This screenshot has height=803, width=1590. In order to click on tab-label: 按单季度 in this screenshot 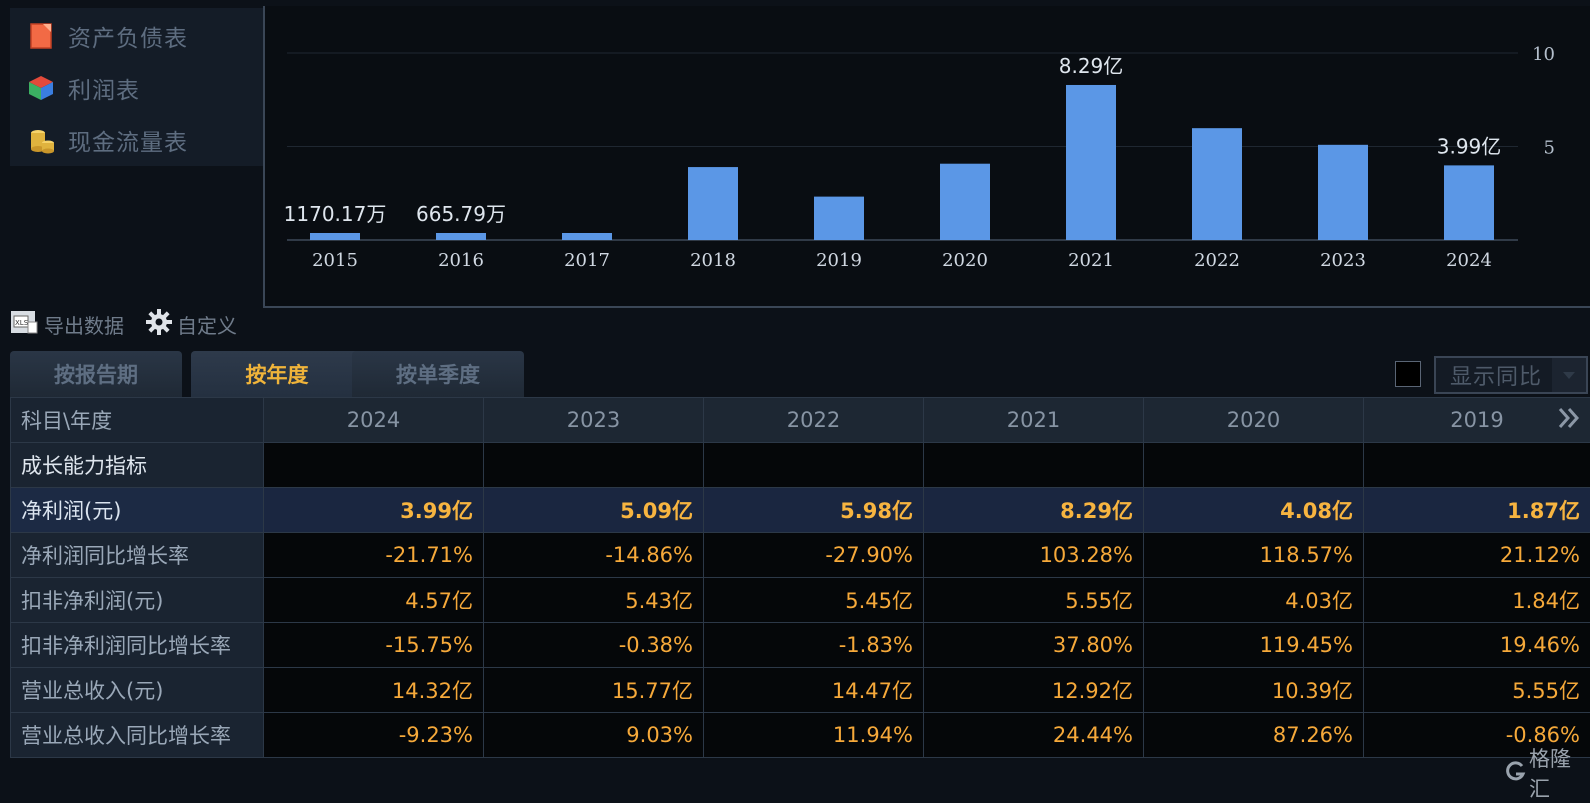, I will do `click(438, 374)`.